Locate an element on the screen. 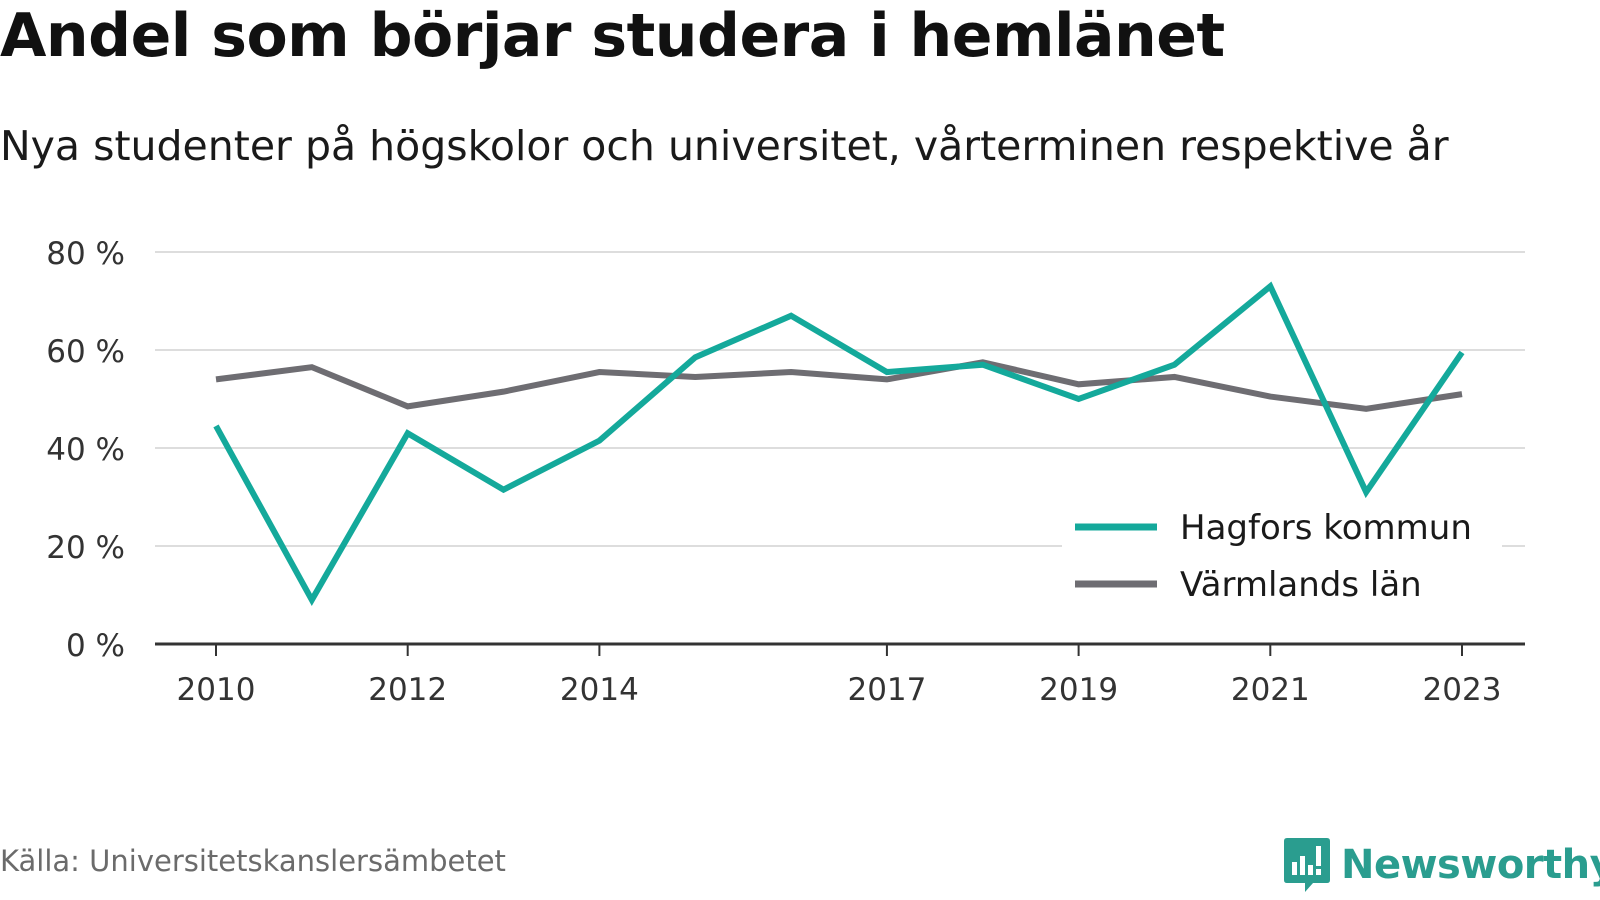  series-line is located at coordinates (839, 385).